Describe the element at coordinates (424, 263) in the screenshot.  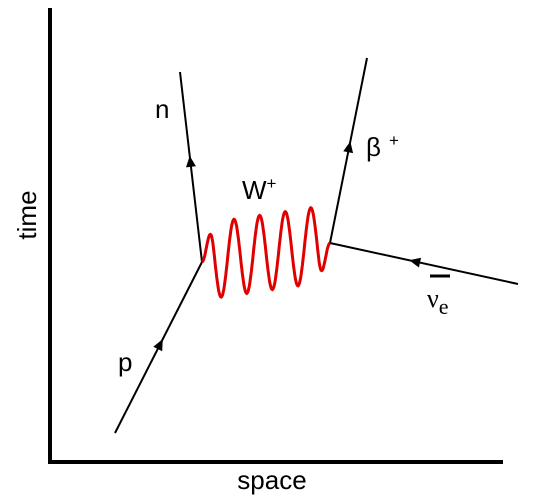
I see `neutrino-line` at that location.